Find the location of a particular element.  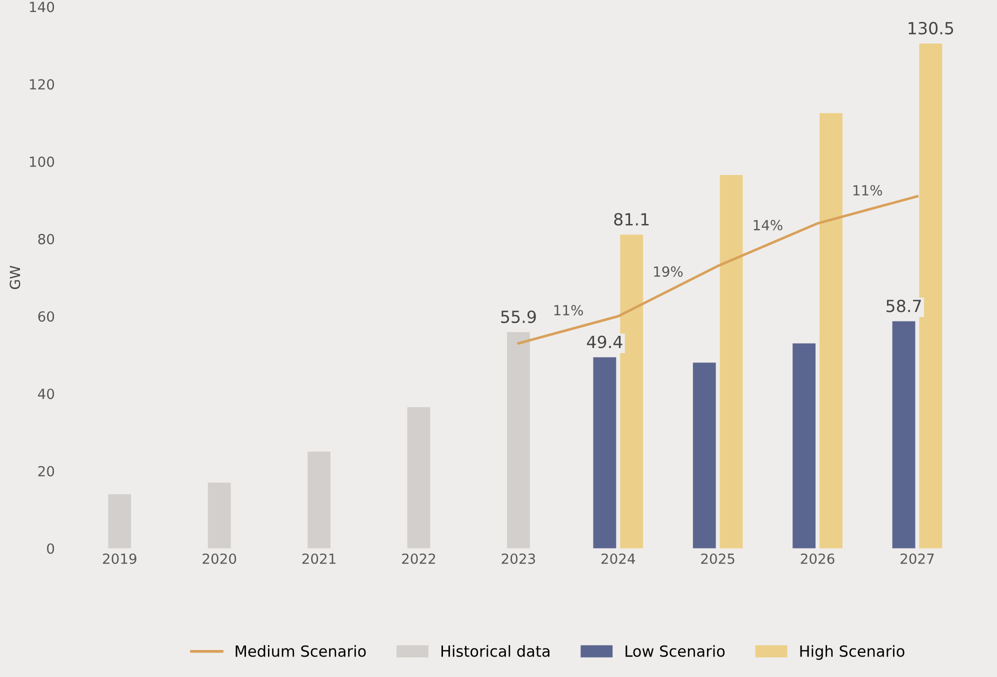

legend-label: Low Scenario is located at coordinates (675, 651).